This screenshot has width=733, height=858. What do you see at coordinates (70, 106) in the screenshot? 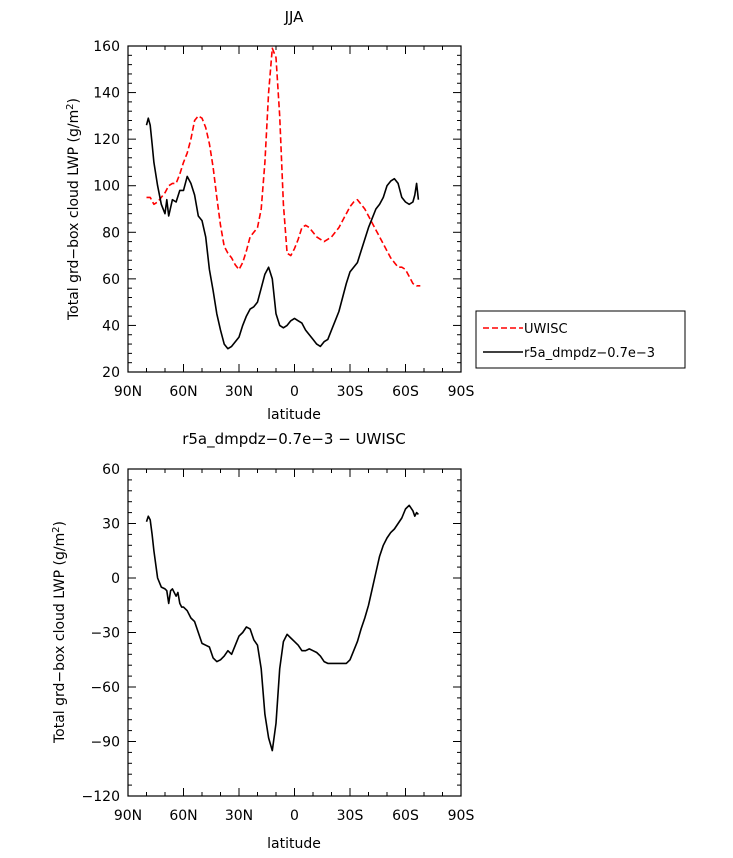
I see `top-y-axis-label-sup: 2` at bounding box center [70, 106].